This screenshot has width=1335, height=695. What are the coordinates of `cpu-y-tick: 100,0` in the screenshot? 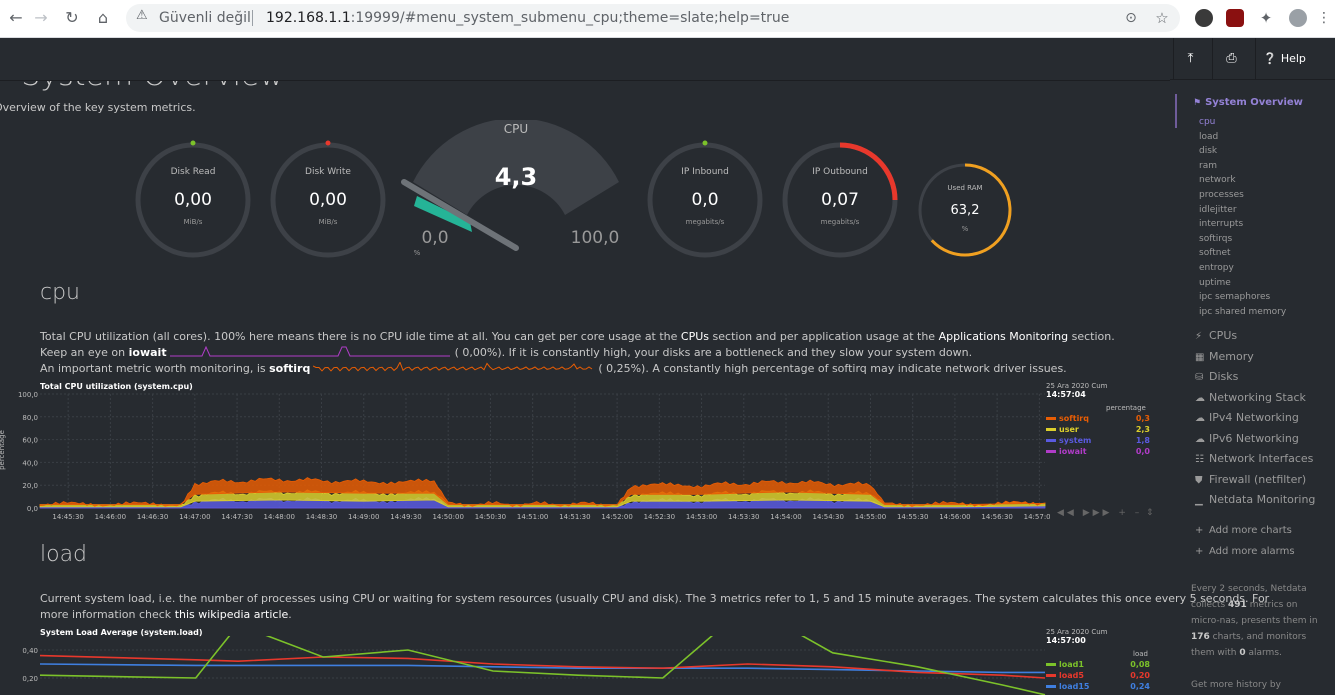 It's located at (28, 395).